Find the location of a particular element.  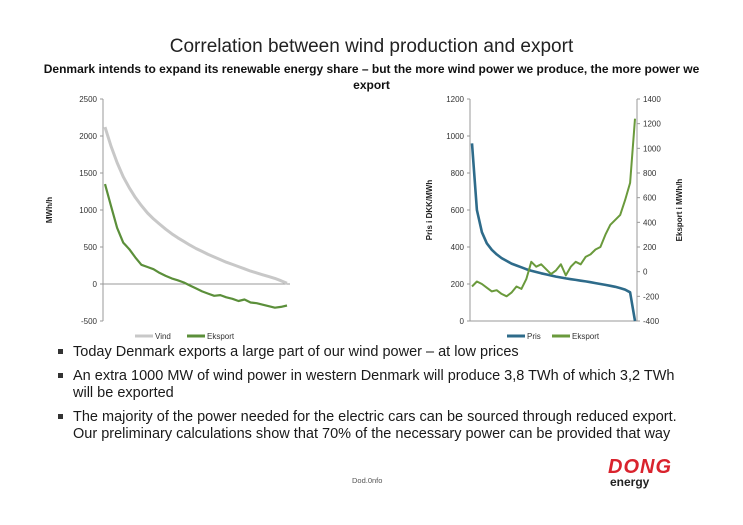

logo-word-dong: DONG is located at coordinates (640, 467).